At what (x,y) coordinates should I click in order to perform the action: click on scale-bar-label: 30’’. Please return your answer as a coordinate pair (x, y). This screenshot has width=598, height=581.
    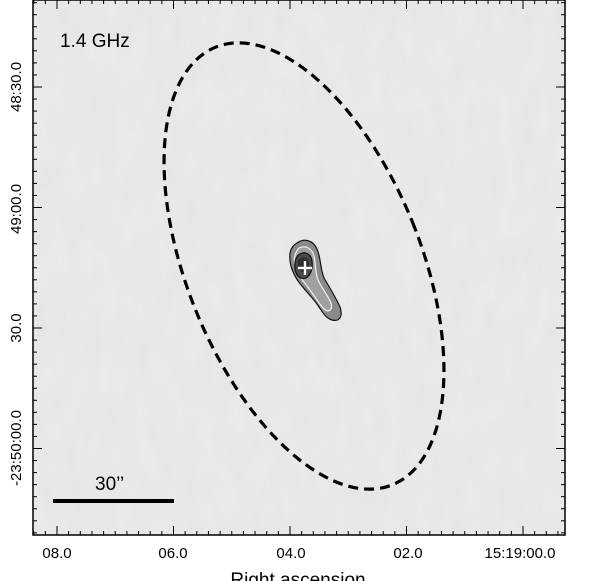
    Looking at the image, I should click on (109, 484).